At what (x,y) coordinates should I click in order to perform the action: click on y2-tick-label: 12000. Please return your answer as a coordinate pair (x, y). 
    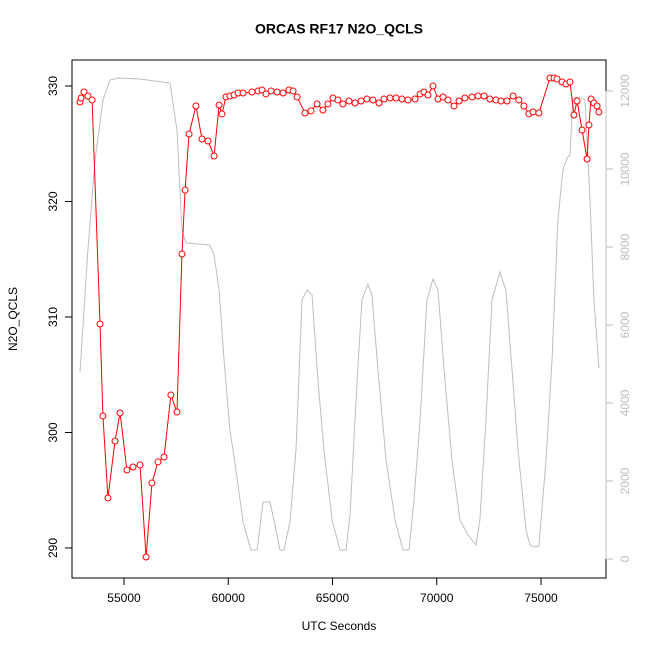
    Looking at the image, I should click on (625, 91).